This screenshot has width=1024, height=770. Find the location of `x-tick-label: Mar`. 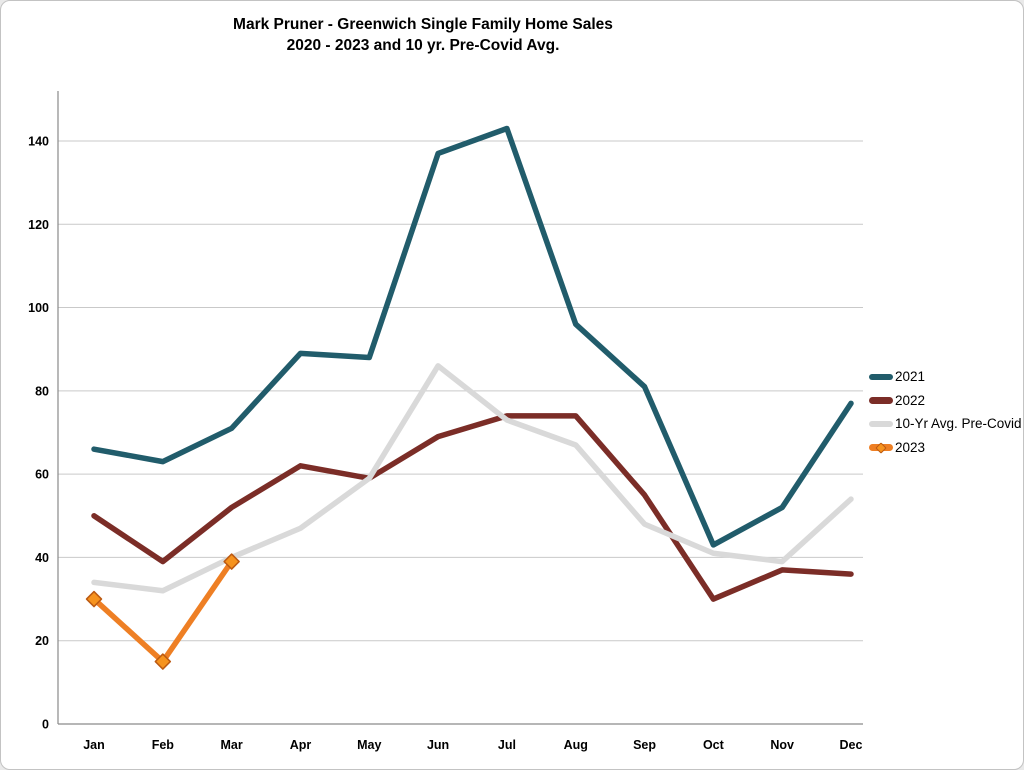

x-tick-label: Mar is located at coordinates (232, 745).